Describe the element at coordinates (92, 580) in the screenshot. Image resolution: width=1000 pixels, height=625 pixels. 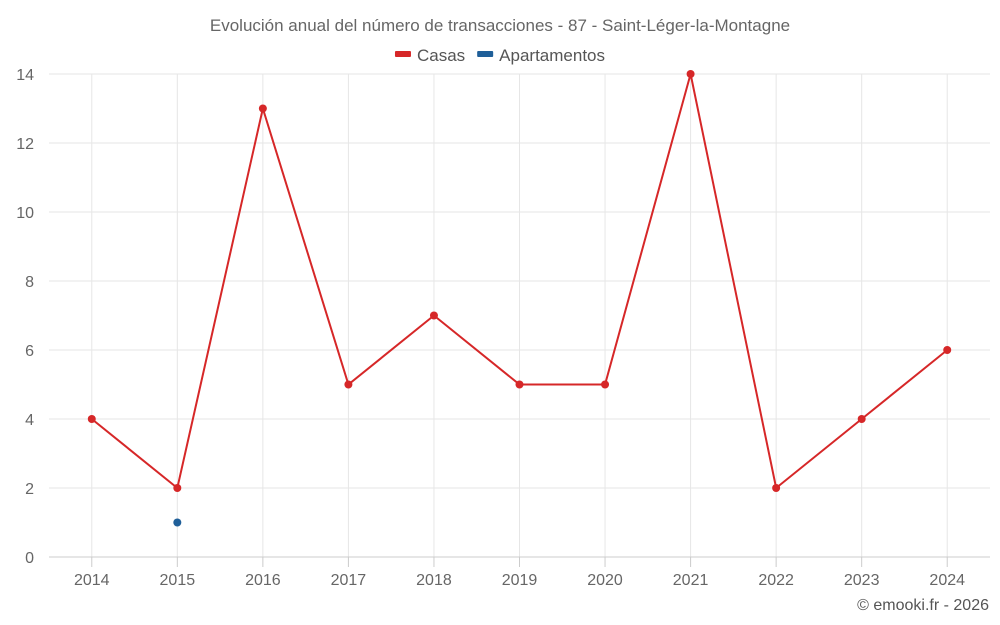
I see `x-tick-label: 2014` at that location.